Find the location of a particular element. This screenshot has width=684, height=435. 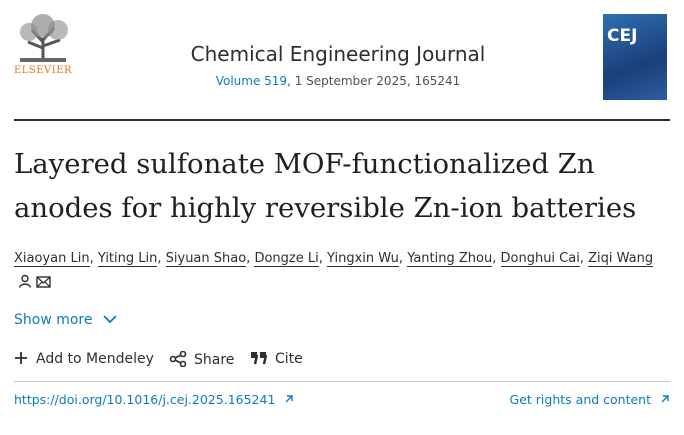

volume-link: Volume 519 is located at coordinates (251, 81).